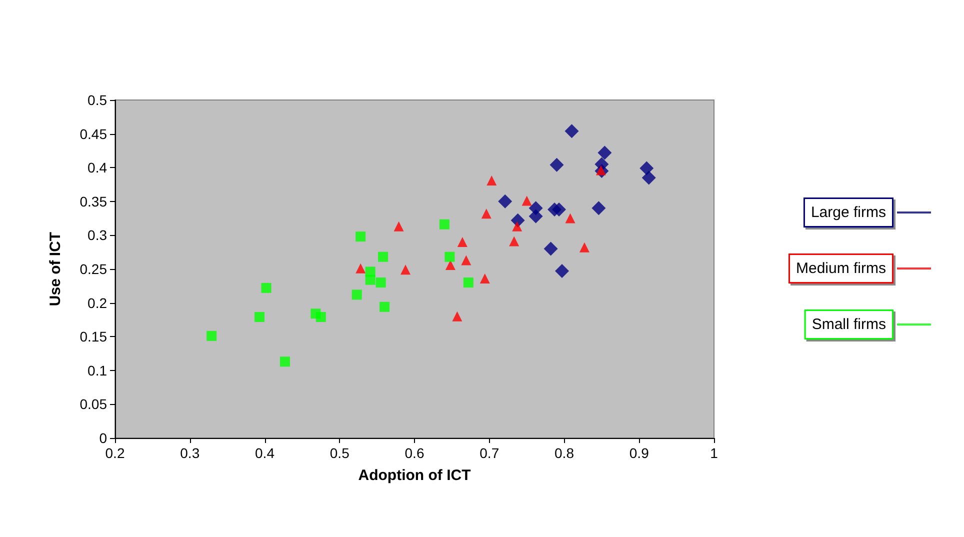 The image size is (964, 537). Describe the element at coordinates (55, 269) in the screenshot. I see `y-axis-title: Use of ICT` at that location.